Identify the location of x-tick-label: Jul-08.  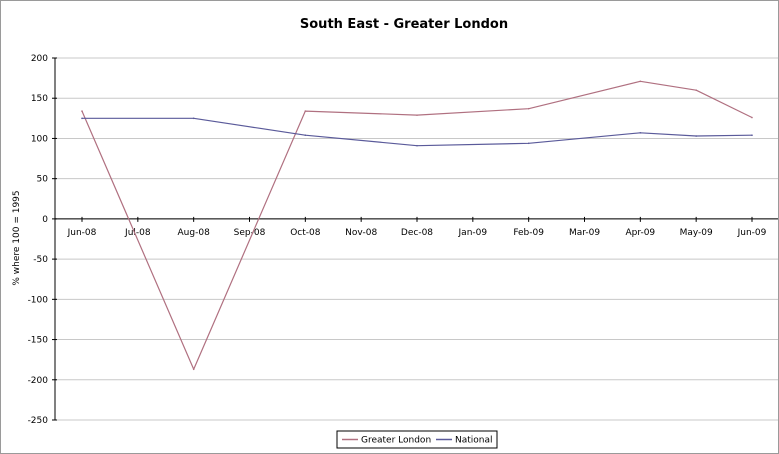
(137, 233).